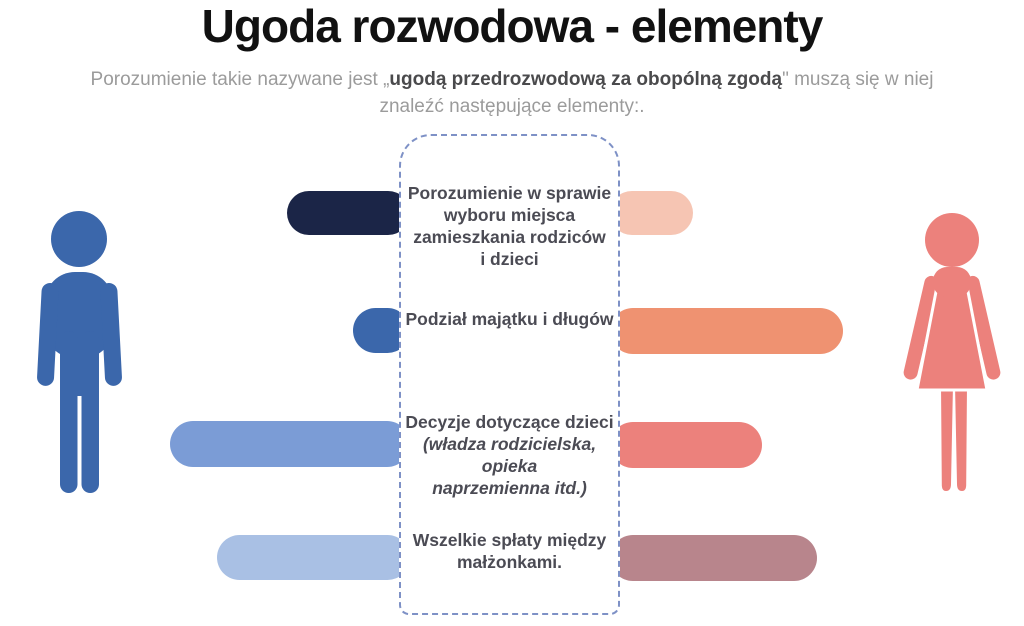  What do you see at coordinates (509, 551) in the screenshot?
I see `row-label-4: Wszelkie spłaty między małżonkami.` at bounding box center [509, 551].